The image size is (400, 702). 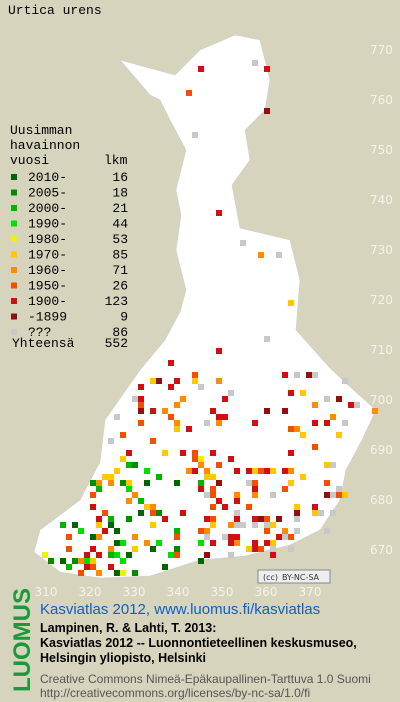 I want to click on x-axis-label: 350, so click(x=222, y=592).